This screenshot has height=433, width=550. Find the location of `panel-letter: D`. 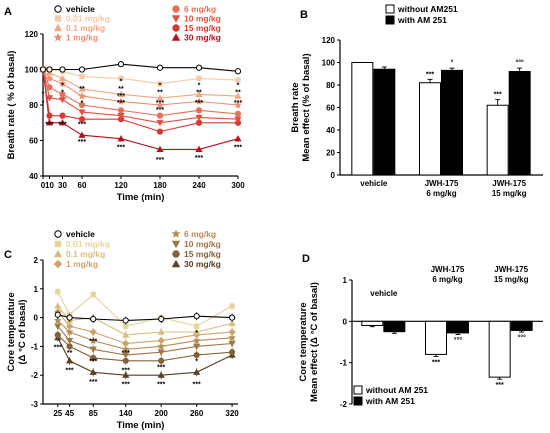

panel-letter: D is located at coordinates (306, 259).